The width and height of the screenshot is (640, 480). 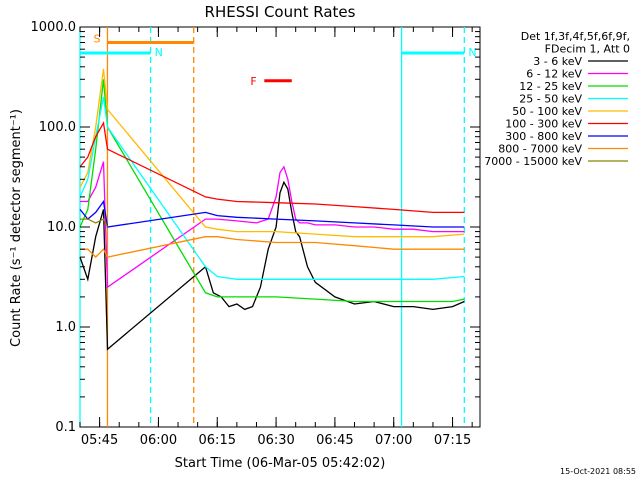 What do you see at coordinates (452, 440) in the screenshot?
I see `x-tick-label: 07:15` at bounding box center [452, 440].